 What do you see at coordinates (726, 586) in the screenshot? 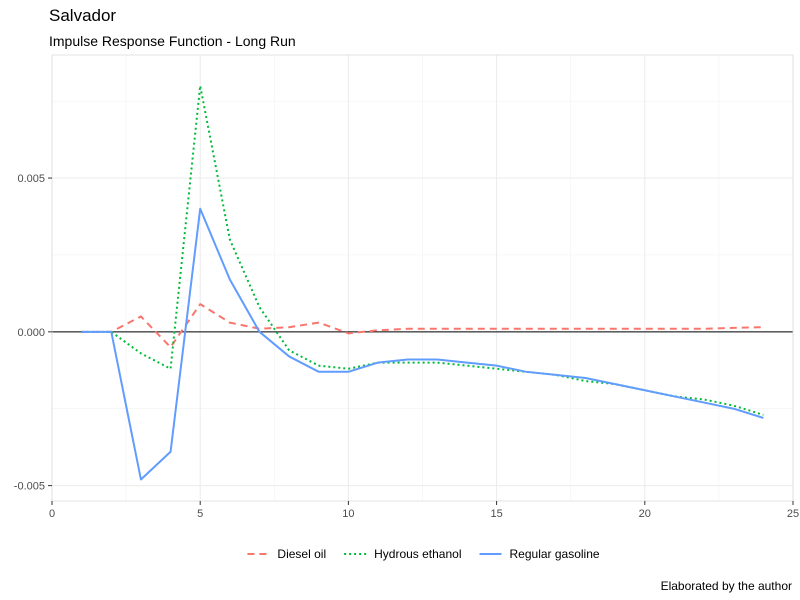
I see `chart-caption: Elaborated by the author` at bounding box center [726, 586].